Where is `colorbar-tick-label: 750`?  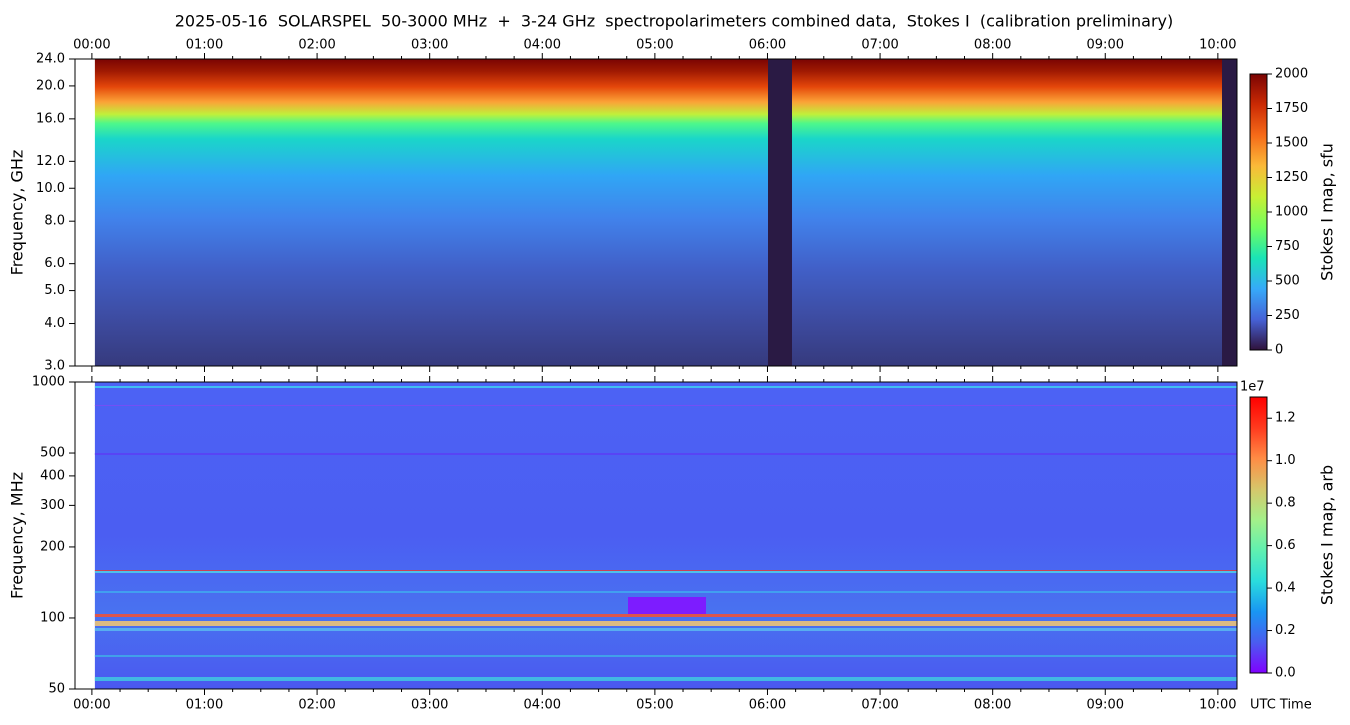
colorbar-tick-label: 750 is located at coordinates (1287, 246).